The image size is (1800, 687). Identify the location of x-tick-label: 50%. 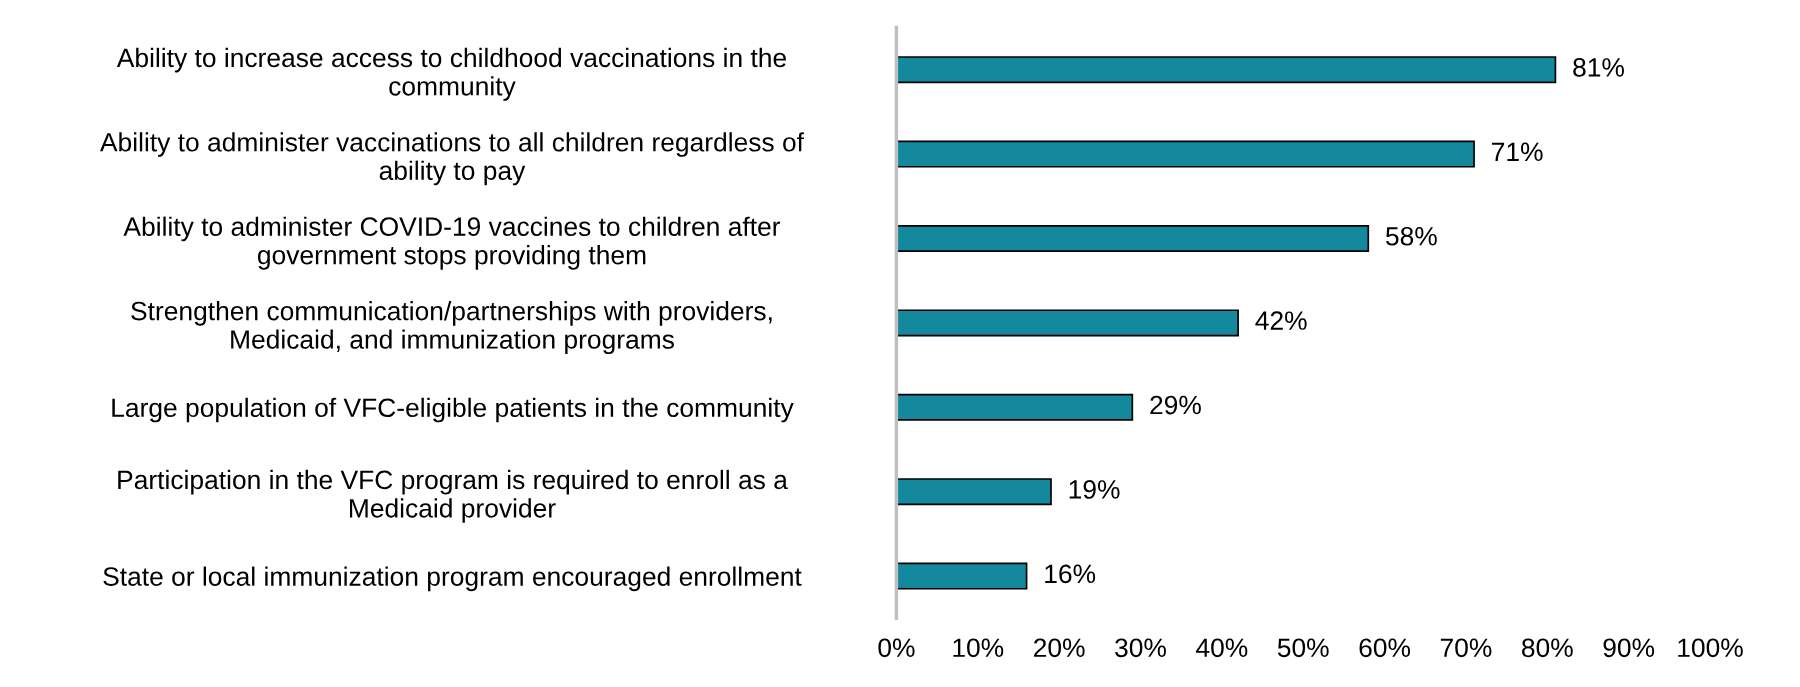
(1303, 648).